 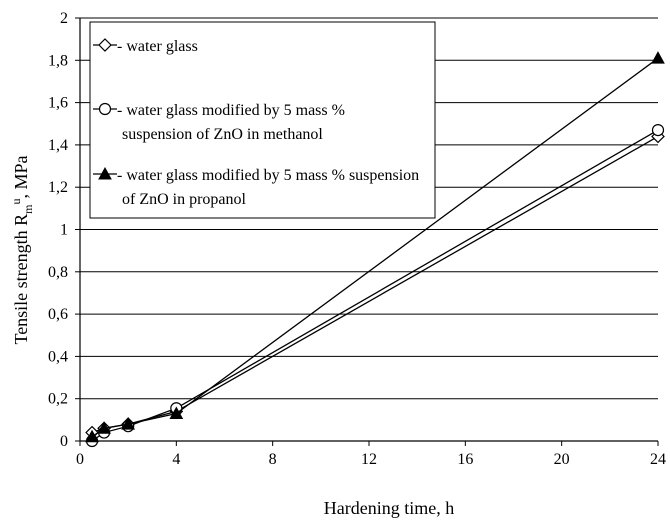 What do you see at coordinates (21, 176) in the screenshot?
I see `y-axis-title-suffix: , MPa` at bounding box center [21, 176].